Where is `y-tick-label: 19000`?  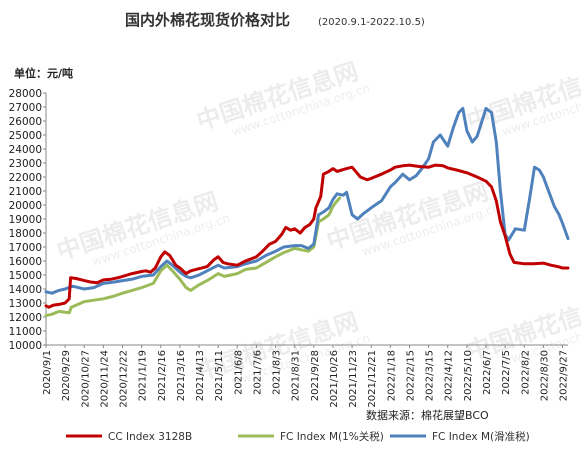 y-tick-label: 19000 is located at coordinates (25, 220).